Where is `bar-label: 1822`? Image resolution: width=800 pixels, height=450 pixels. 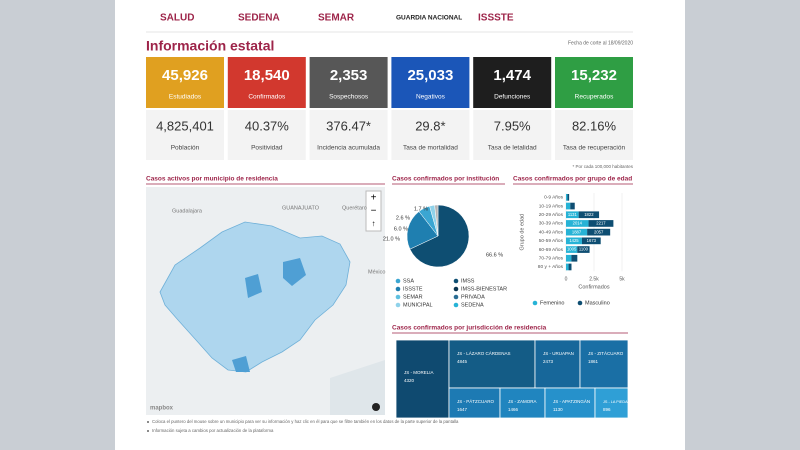
bar-label: 1822 is located at coordinates (589, 214).